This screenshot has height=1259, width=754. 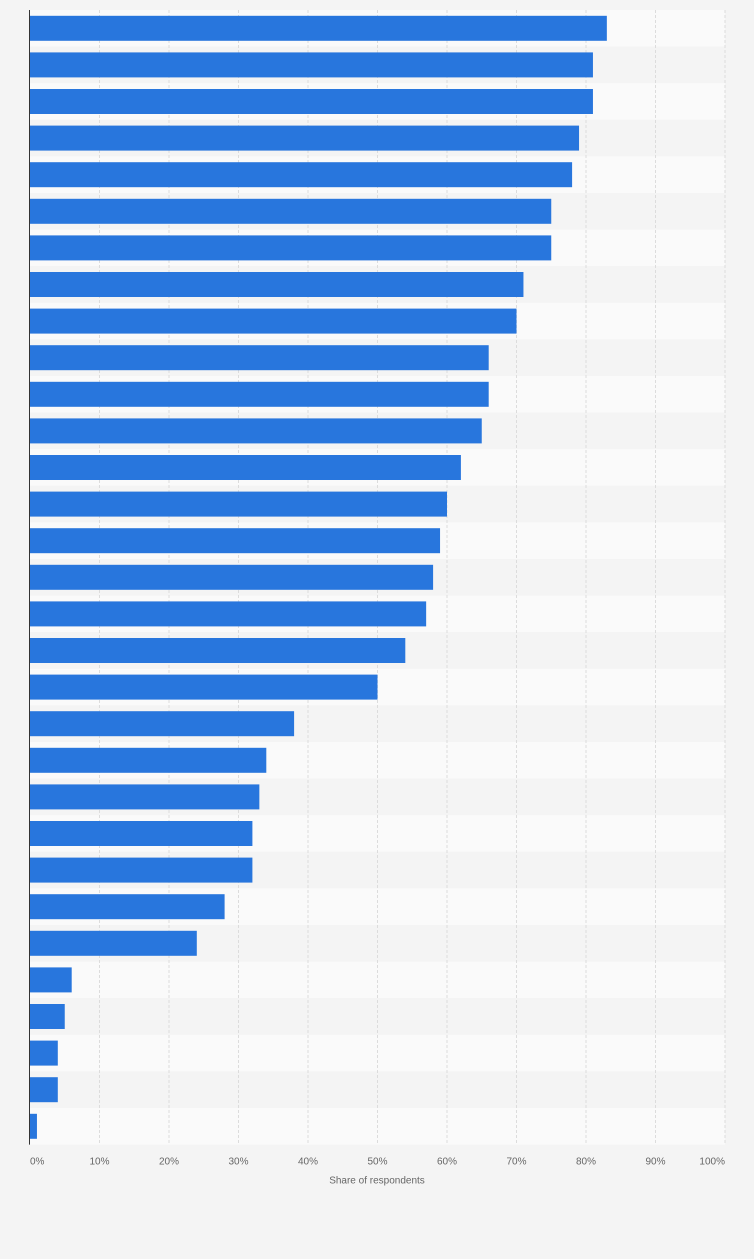 I want to click on x-tick-label: 30%, so click(x=238, y=1162).